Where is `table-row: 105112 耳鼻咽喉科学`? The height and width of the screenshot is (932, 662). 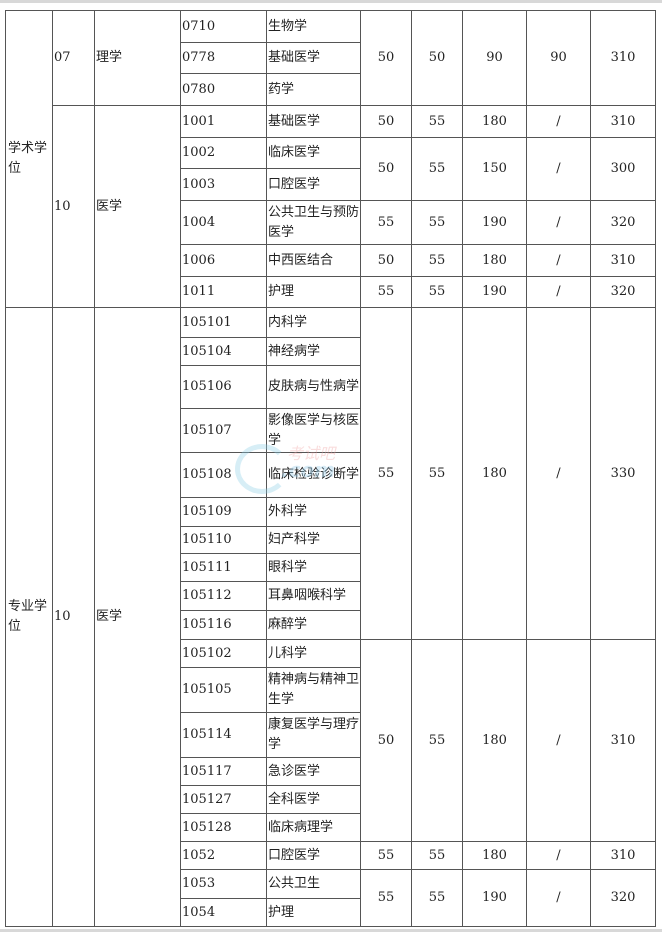
table-row: 105112 耳鼻咽喉科学 is located at coordinates (331, 596).